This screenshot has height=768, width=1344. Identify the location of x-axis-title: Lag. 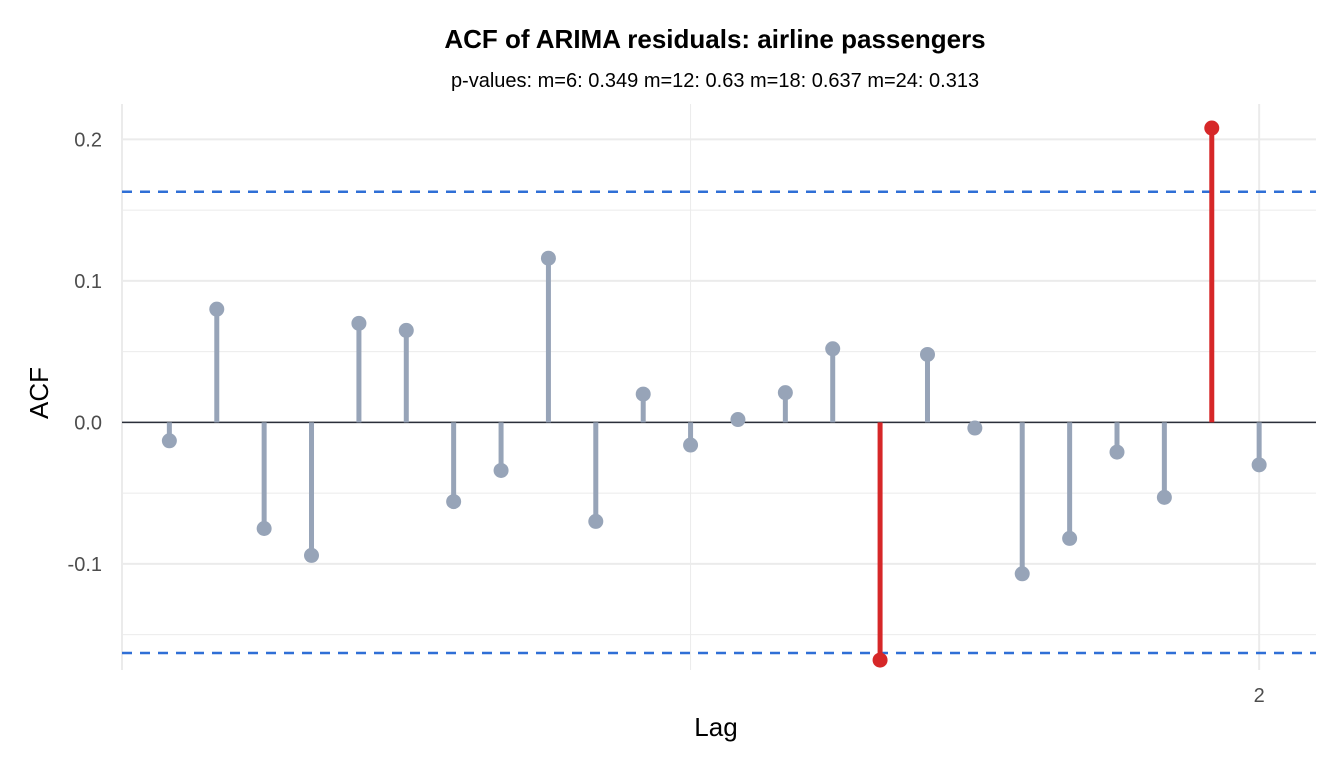
(715, 727).